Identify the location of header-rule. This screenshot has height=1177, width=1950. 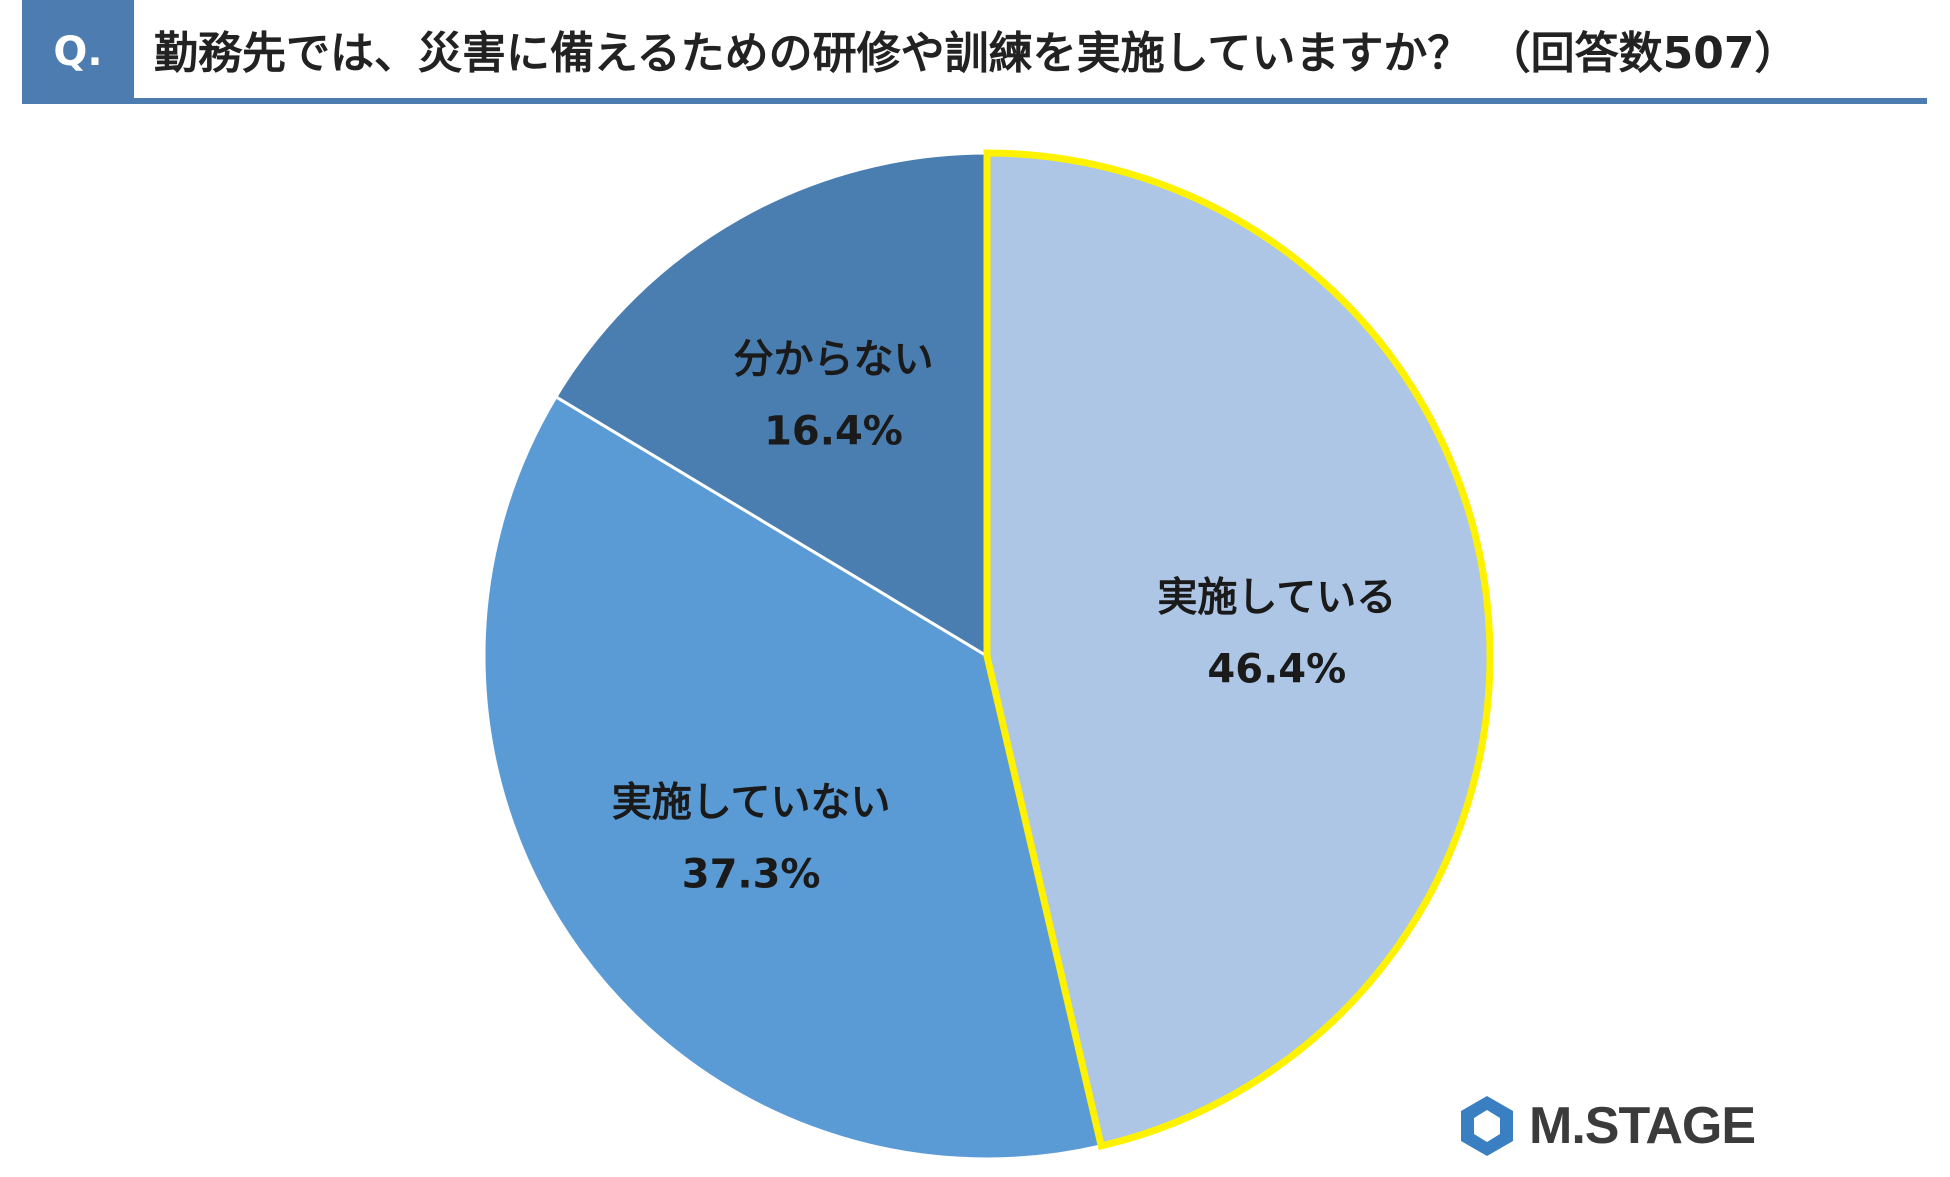
(1030, 101).